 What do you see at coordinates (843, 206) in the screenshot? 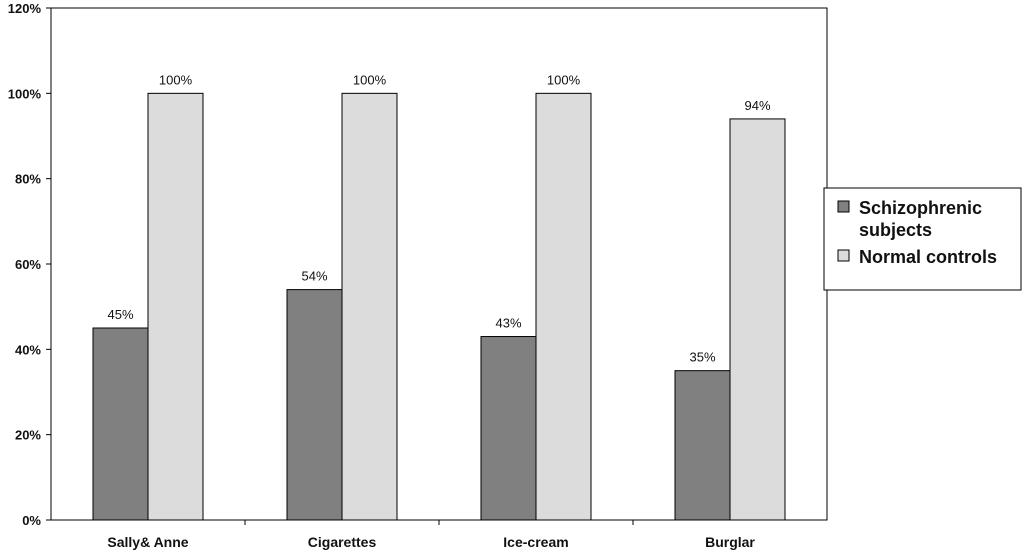
I see `legend-swatch-schizophrenic` at bounding box center [843, 206].